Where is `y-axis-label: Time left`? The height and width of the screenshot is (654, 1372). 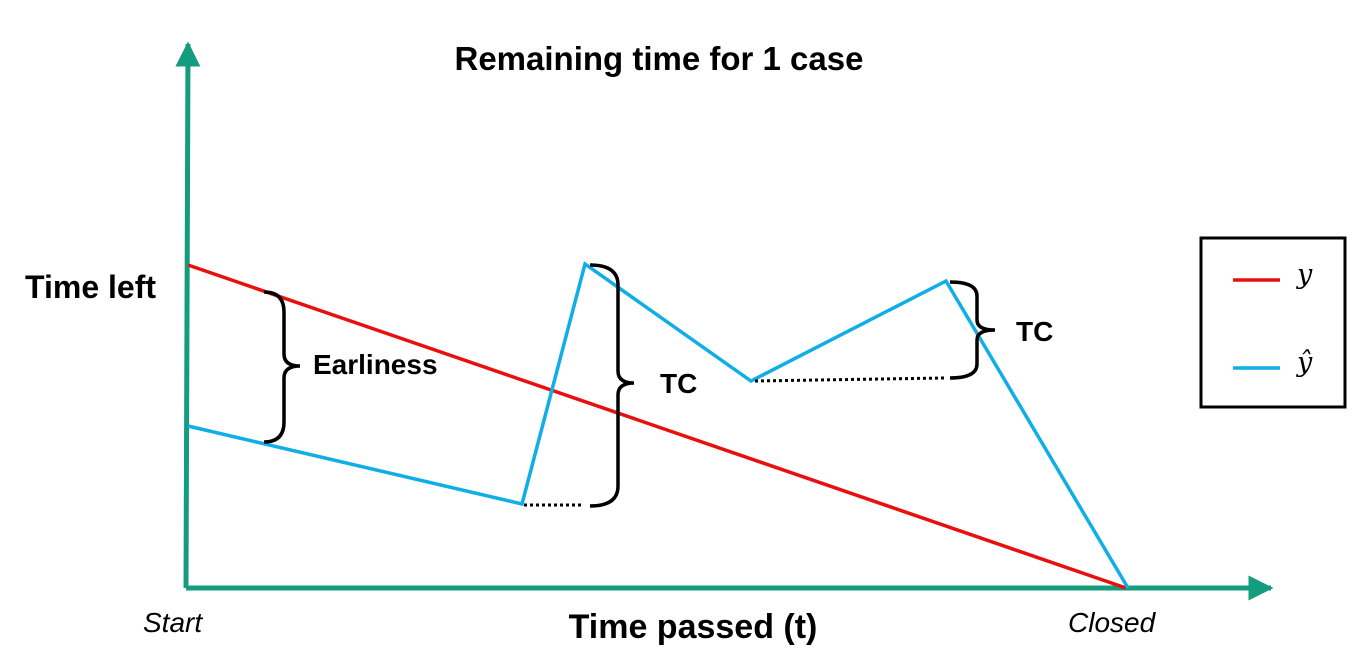
y-axis-label: Time left is located at coordinates (90, 287).